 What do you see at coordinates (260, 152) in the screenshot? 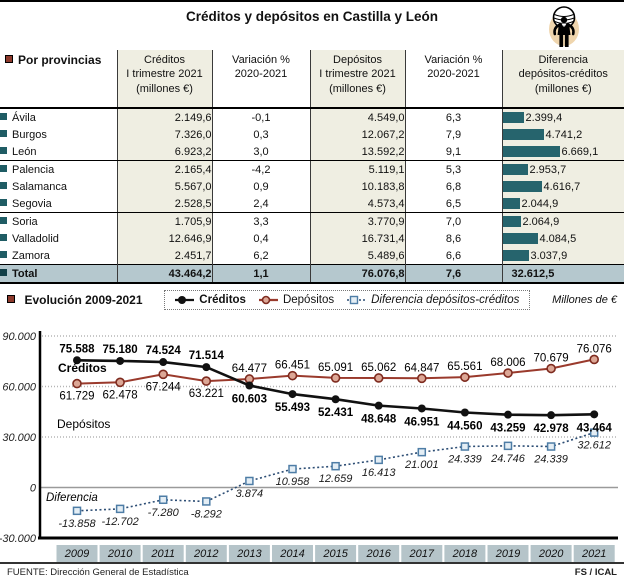
I see `variacion-creditos-cell: 3,0` at bounding box center [260, 152].